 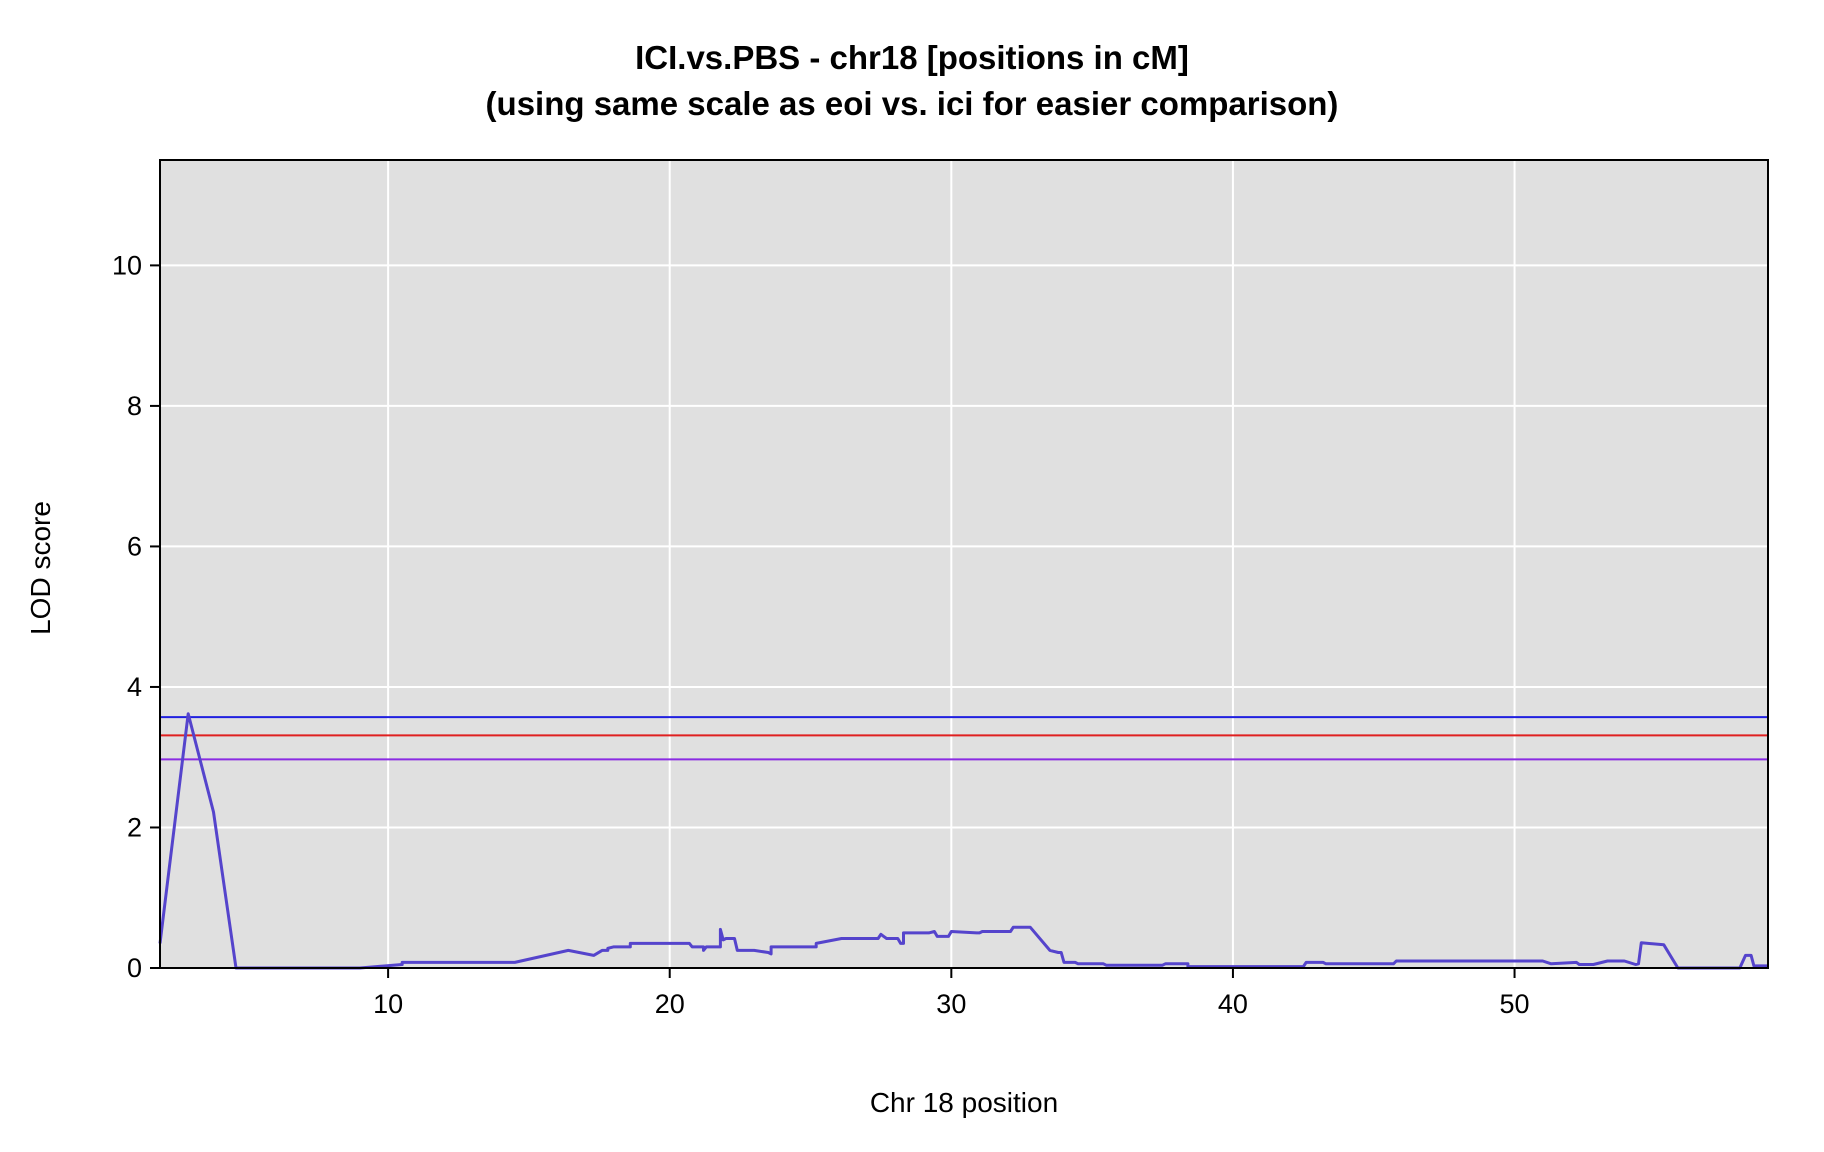 What do you see at coordinates (912, 57) in the screenshot?
I see `chart-title: ICI.vs.PBS - chr18 [positions in cM]` at bounding box center [912, 57].